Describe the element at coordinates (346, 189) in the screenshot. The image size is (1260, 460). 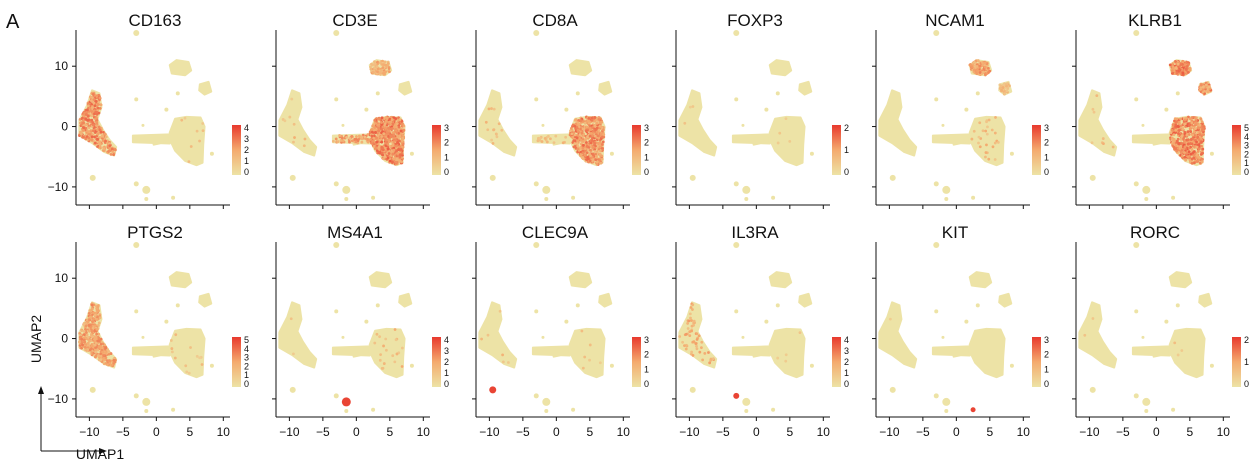
I see `cluster-dot-bcell` at that location.